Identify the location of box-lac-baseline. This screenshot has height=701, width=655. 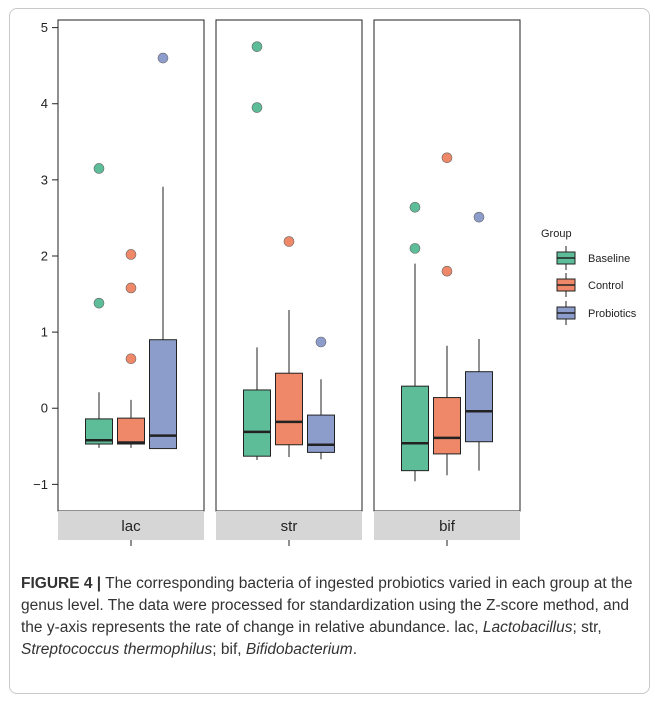
(99, 305).